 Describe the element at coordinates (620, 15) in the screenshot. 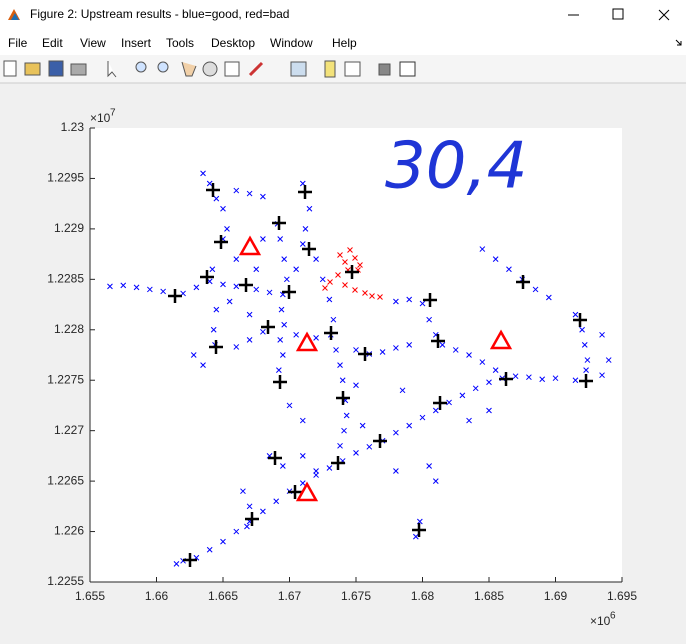

I see `maximize-button` at that location.